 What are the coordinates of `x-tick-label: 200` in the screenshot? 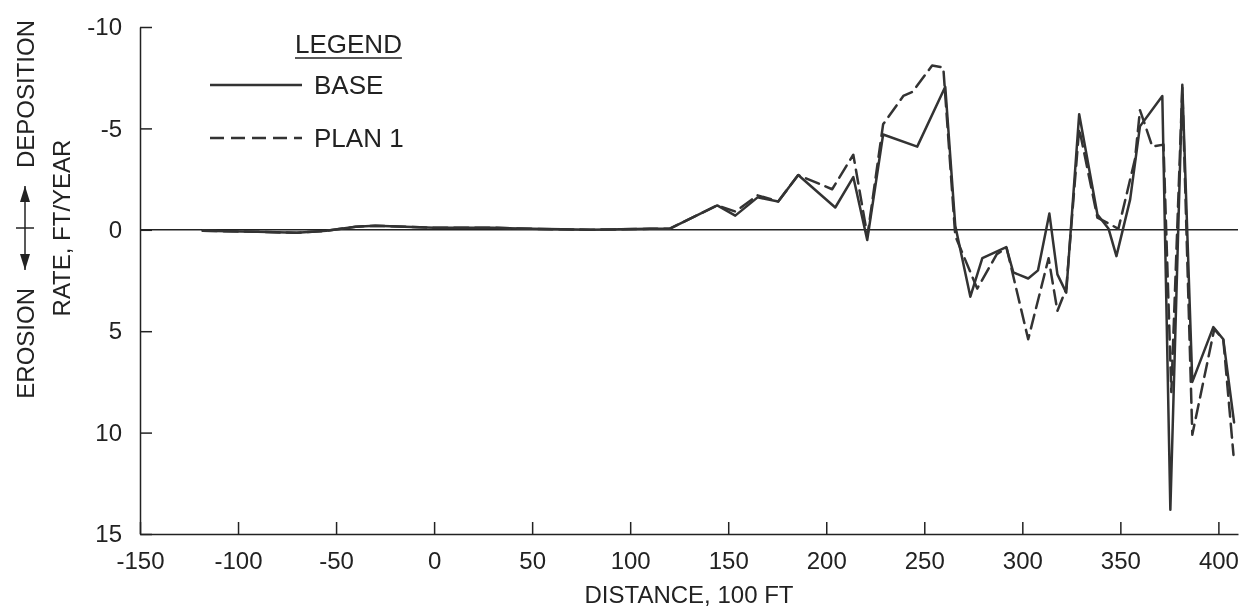 It's located at (826, 561).